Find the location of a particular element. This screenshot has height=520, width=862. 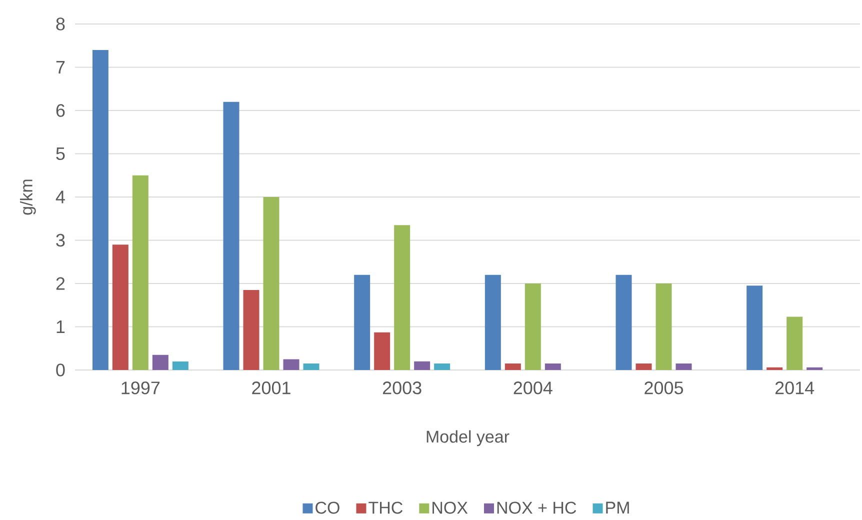

x-tick-label: 1997 is located at coordinates (141, 388).